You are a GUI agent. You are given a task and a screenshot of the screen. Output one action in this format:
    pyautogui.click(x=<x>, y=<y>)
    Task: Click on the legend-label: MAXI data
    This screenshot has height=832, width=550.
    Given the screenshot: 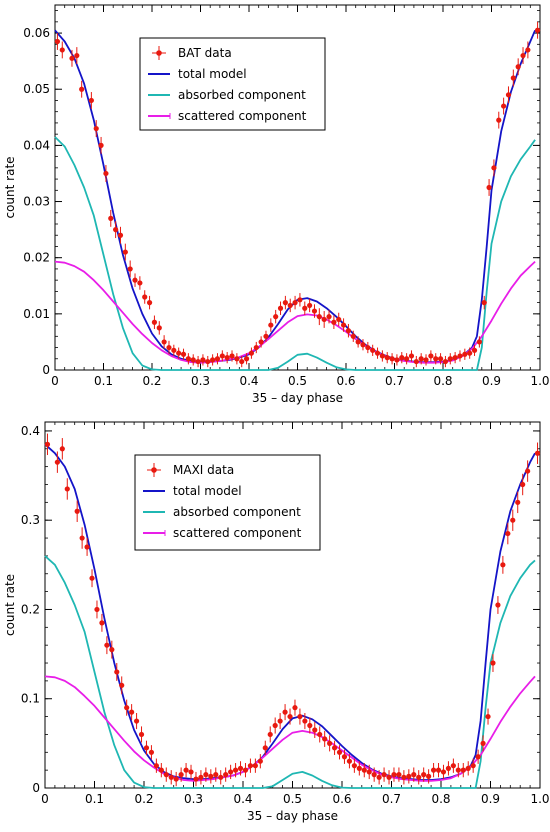 What is the action you would take?
    pyautogui.click(x=203, y=470)
    